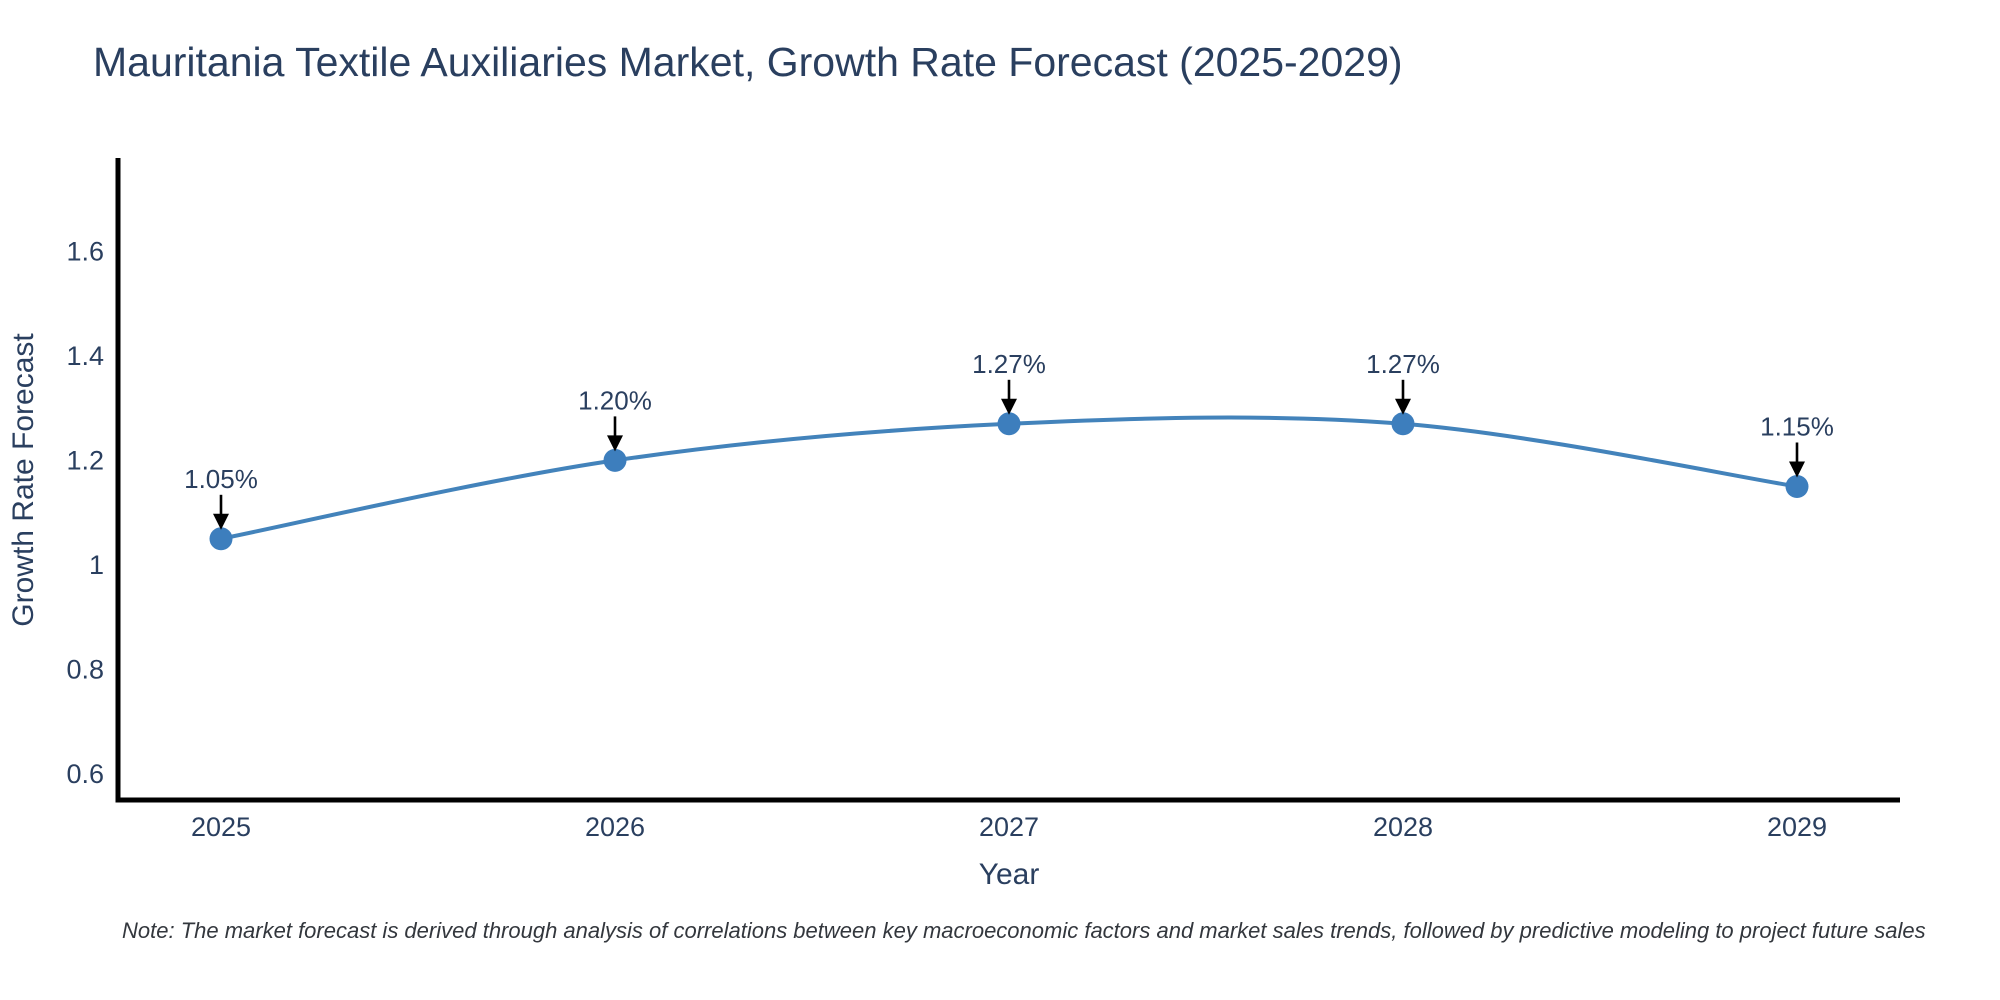  What do you see at coordinates (96, 565) in the screenshot?
I see `y-tick-label-1: 1` at bounding box center [96, 565].